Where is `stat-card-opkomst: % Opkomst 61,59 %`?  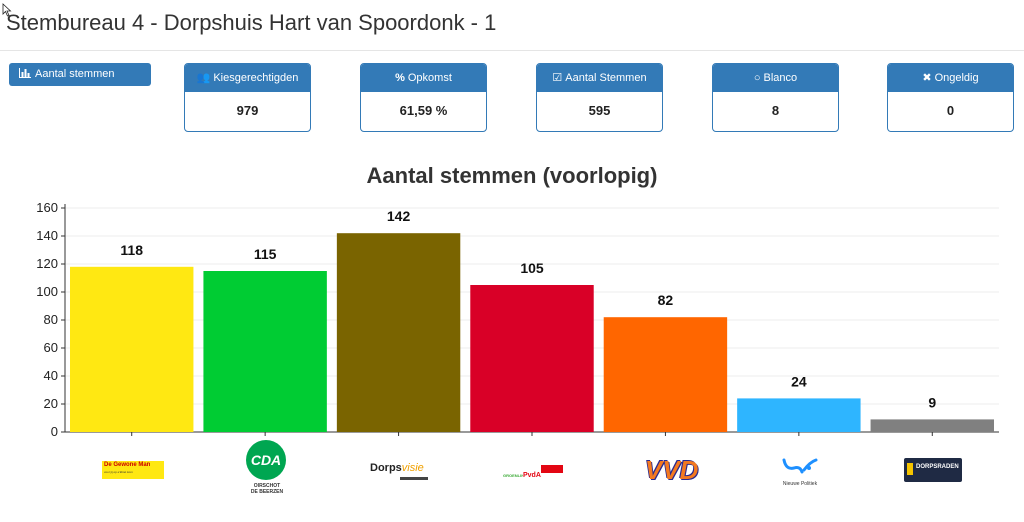
stat-card-opkomst: % Opkomst 61,59 % is located at coordinates (423, 97).